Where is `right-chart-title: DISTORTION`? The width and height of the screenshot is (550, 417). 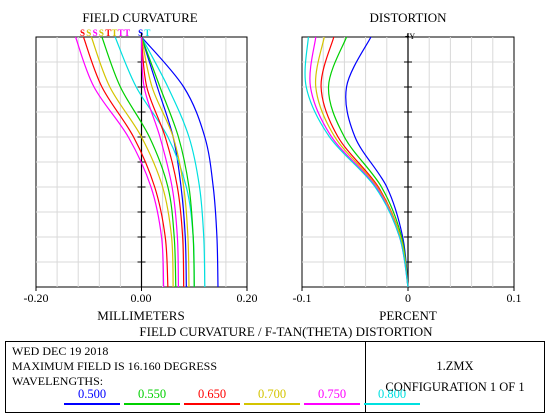
right-chart-title: DISTORTION is located at coordinates (409, 17).